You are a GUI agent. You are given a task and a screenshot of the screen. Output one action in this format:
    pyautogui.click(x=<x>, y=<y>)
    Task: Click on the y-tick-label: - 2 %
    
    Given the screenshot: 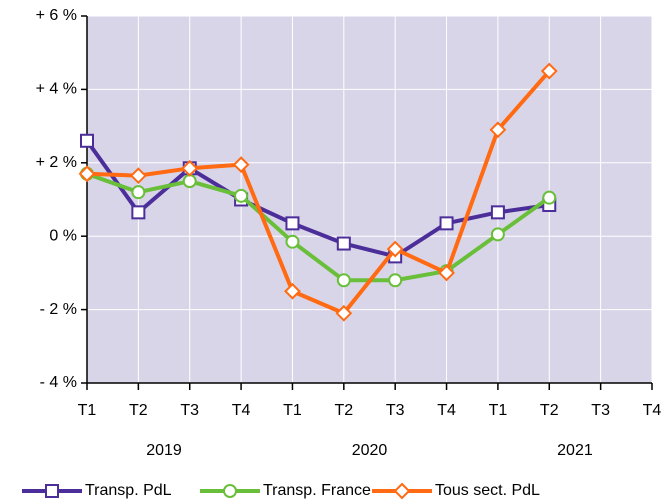 What is the action you would take?
    pyautogui.click(x=58, y=309)
    